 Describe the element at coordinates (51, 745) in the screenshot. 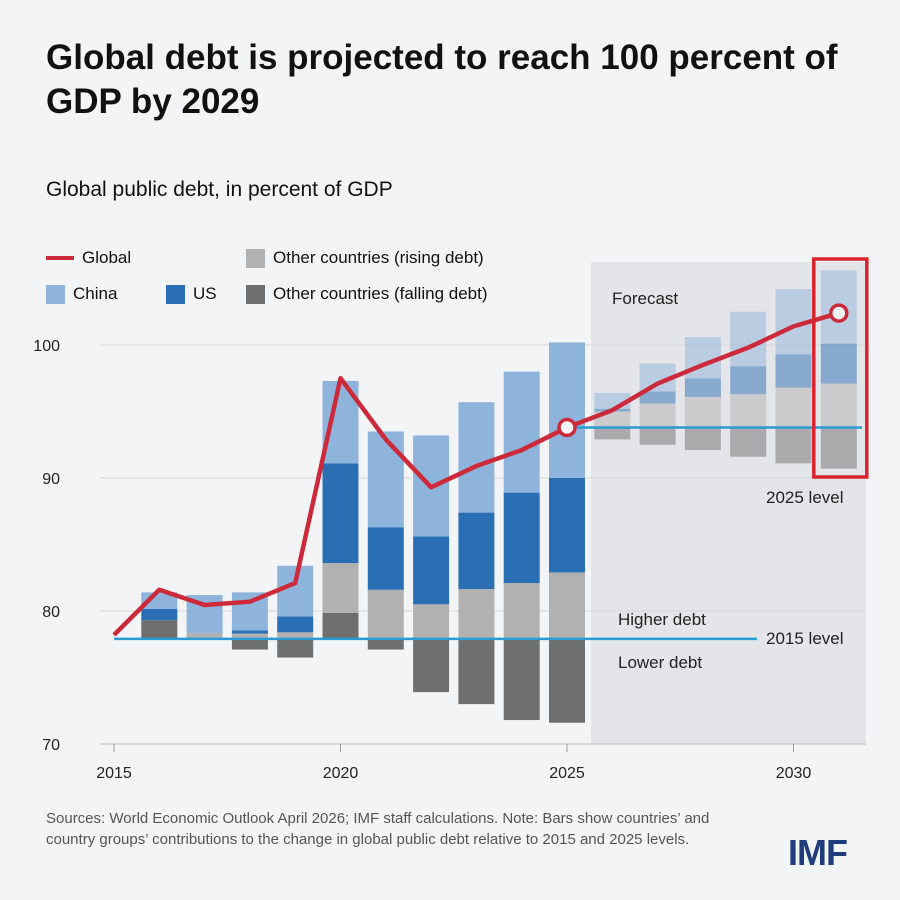

I see `y-tick-label: 70` at that location.